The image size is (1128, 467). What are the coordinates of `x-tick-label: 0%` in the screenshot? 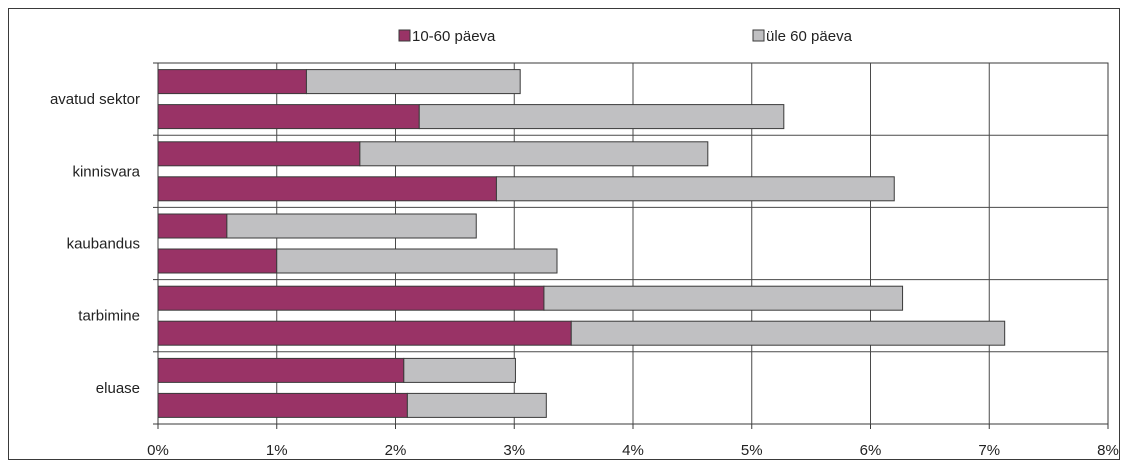 It's located at (158, 450).